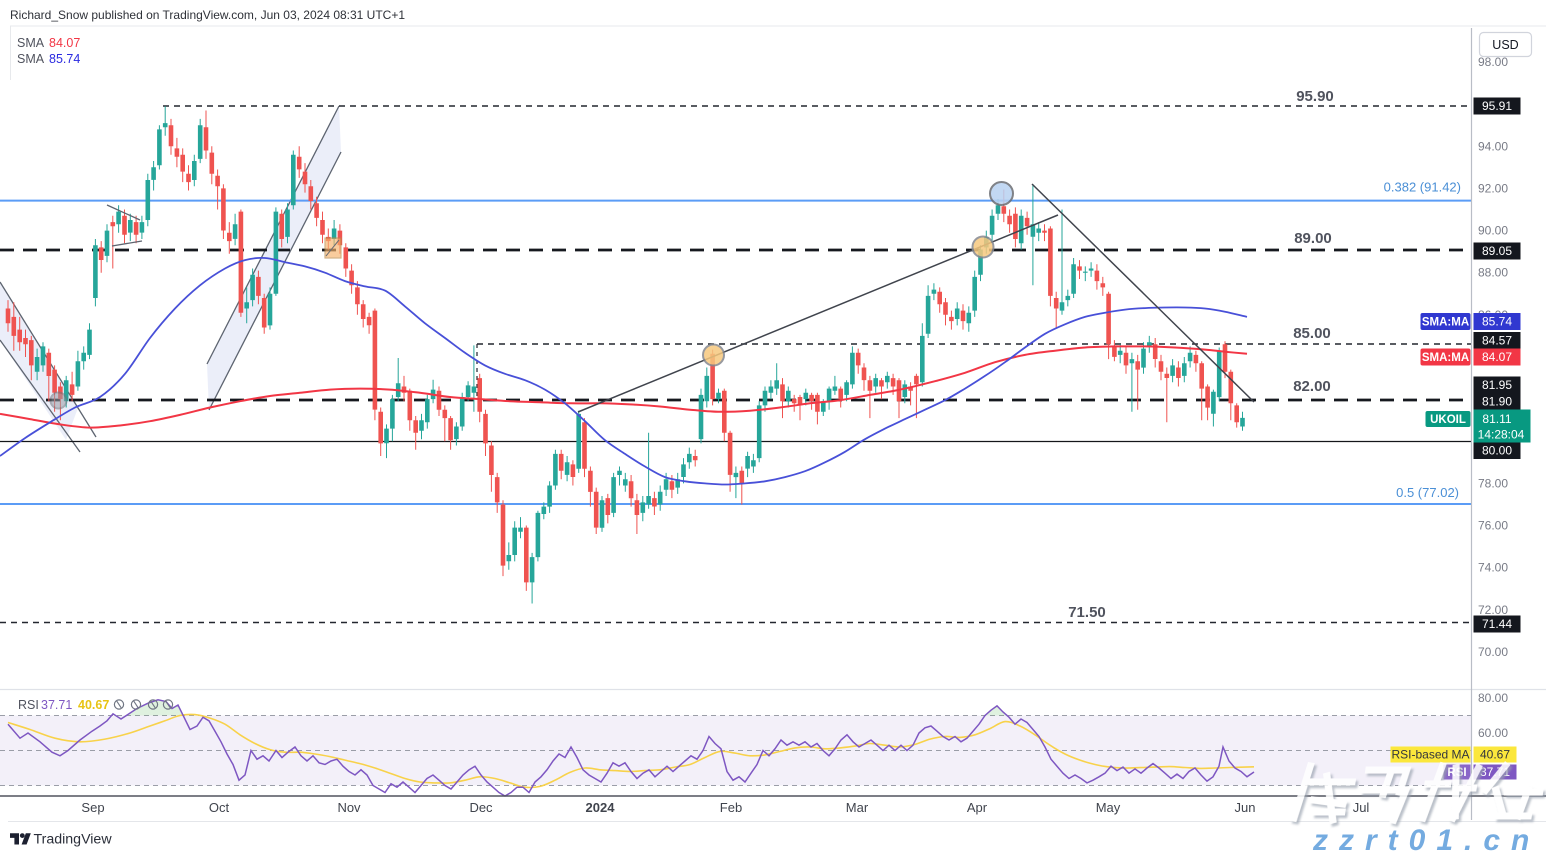 This screenshot has width=1546, height=862. Describe the element at coordinates (1361, 807) in the screenshot. I see `svg-text: Jul` at that location.